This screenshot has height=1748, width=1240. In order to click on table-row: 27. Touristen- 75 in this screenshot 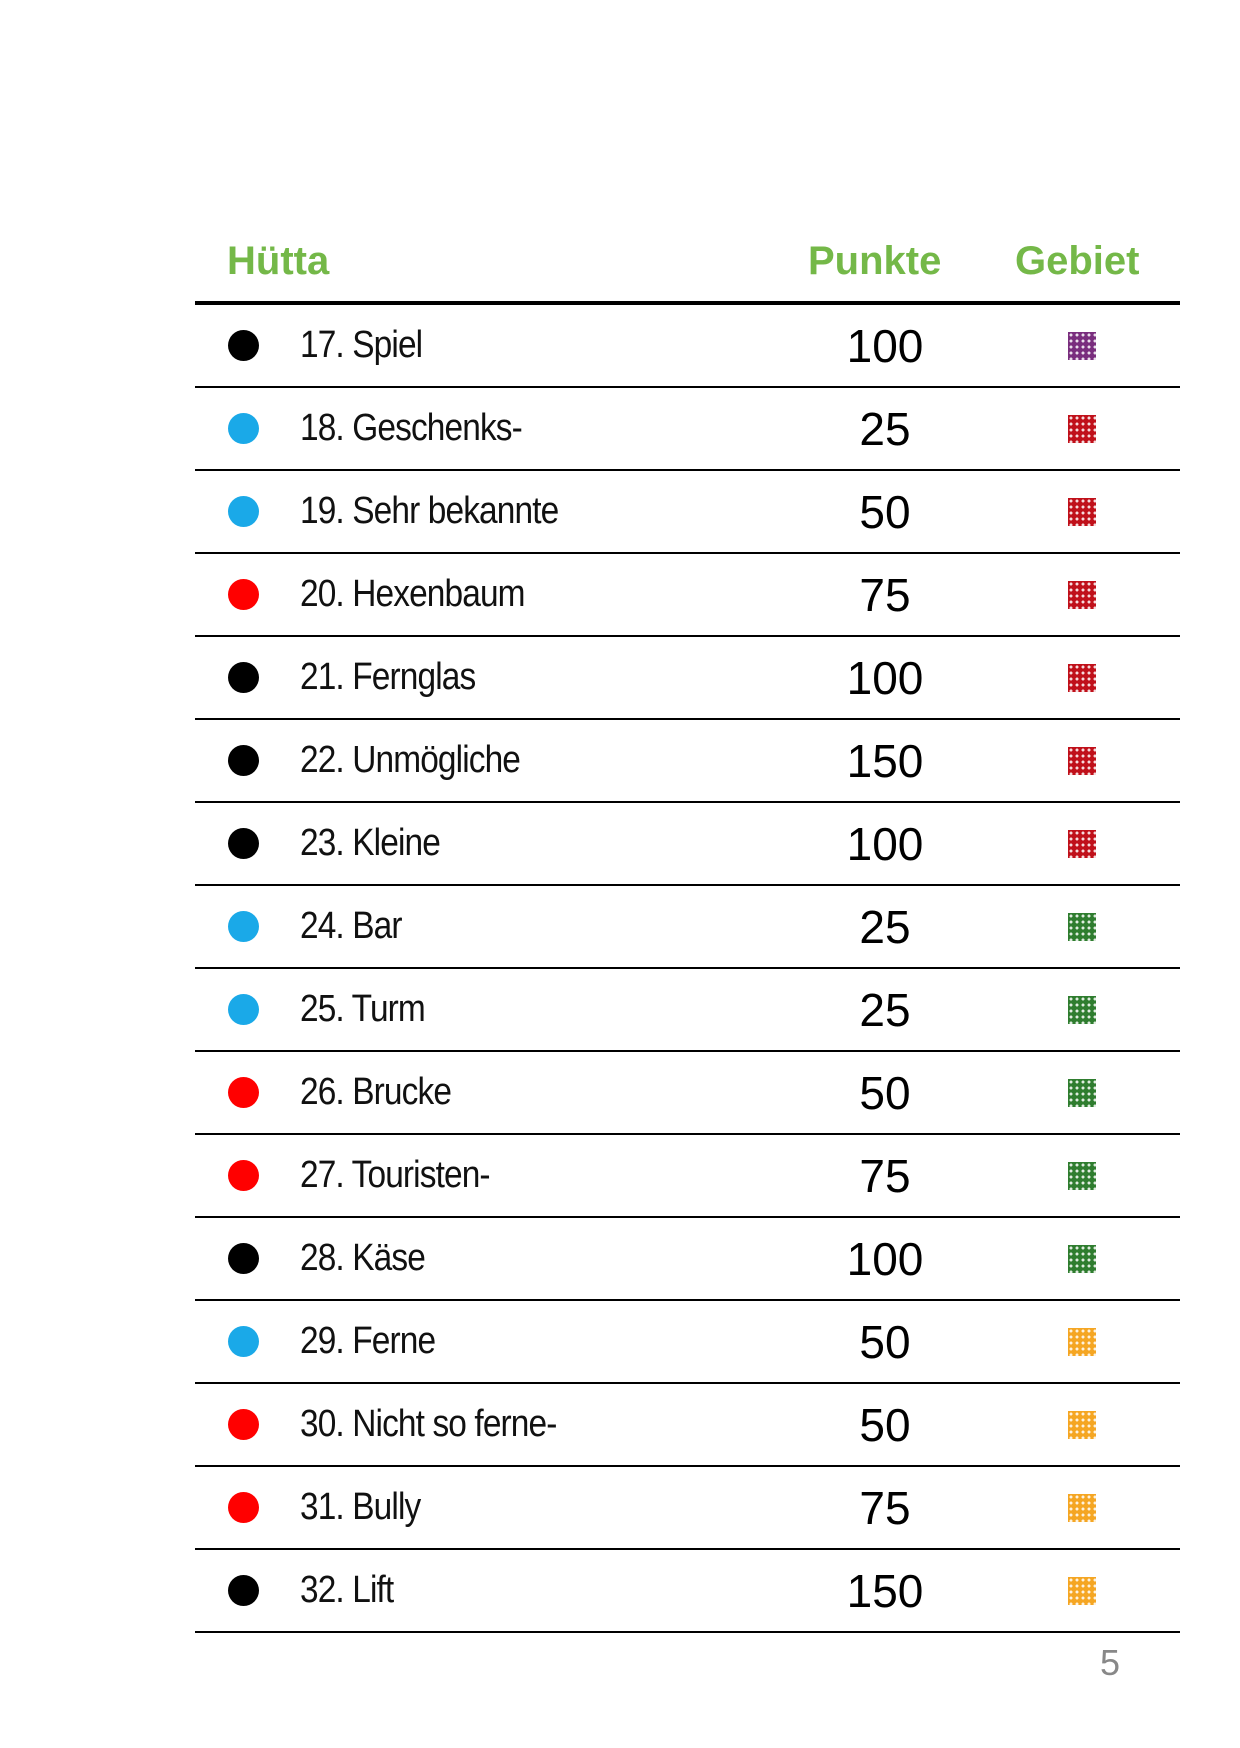, I will do `click(687, 1176)`.